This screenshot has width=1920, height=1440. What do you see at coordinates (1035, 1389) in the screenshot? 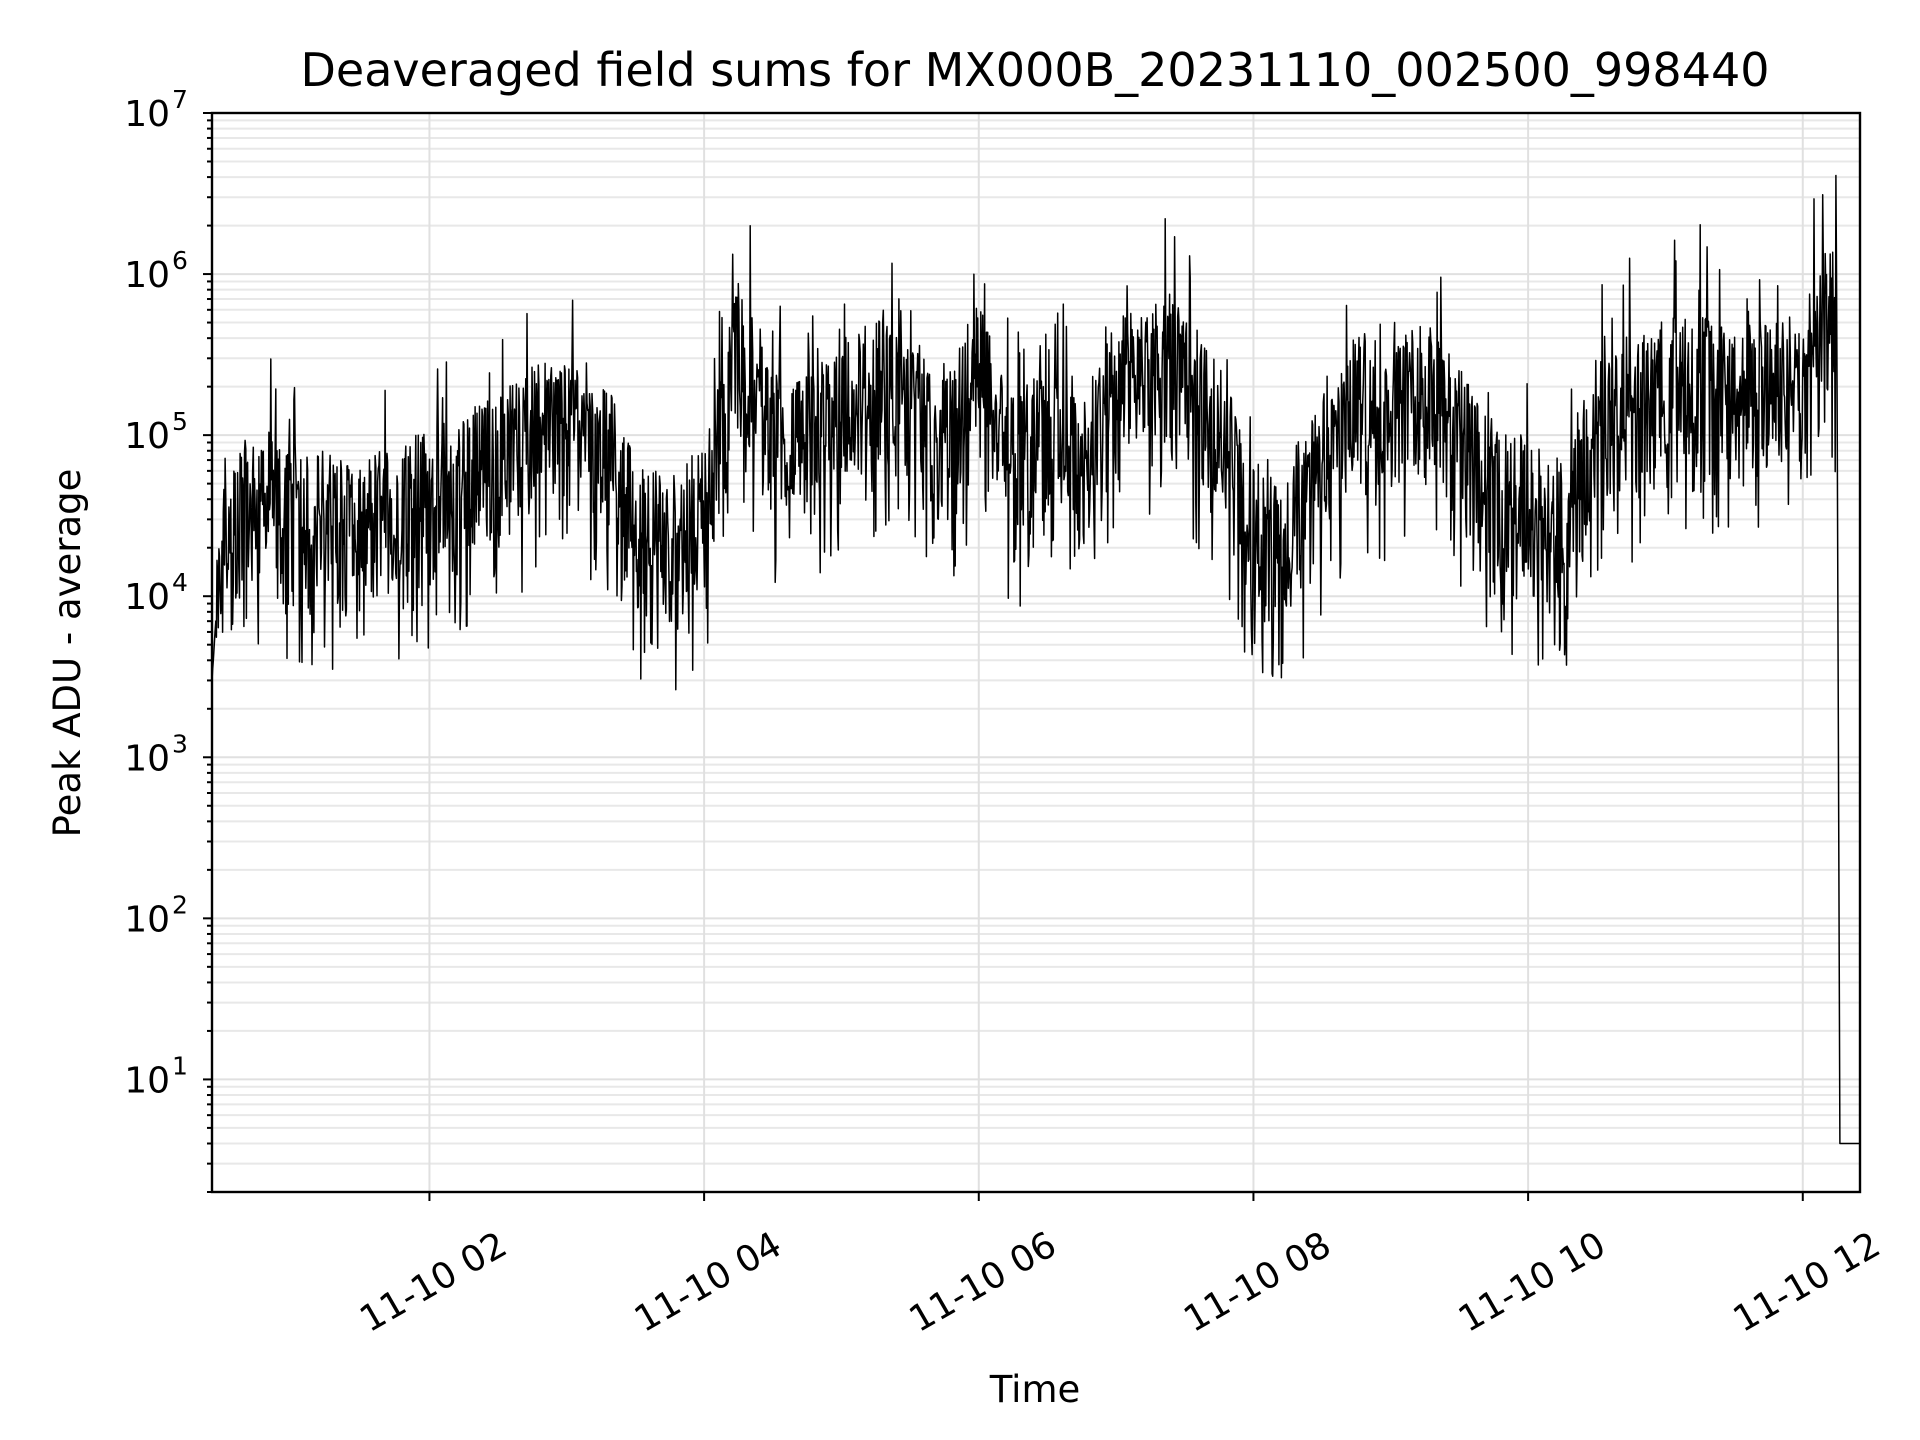
I see `x-axis-label: Time` at bounding box center [1035, 1389].